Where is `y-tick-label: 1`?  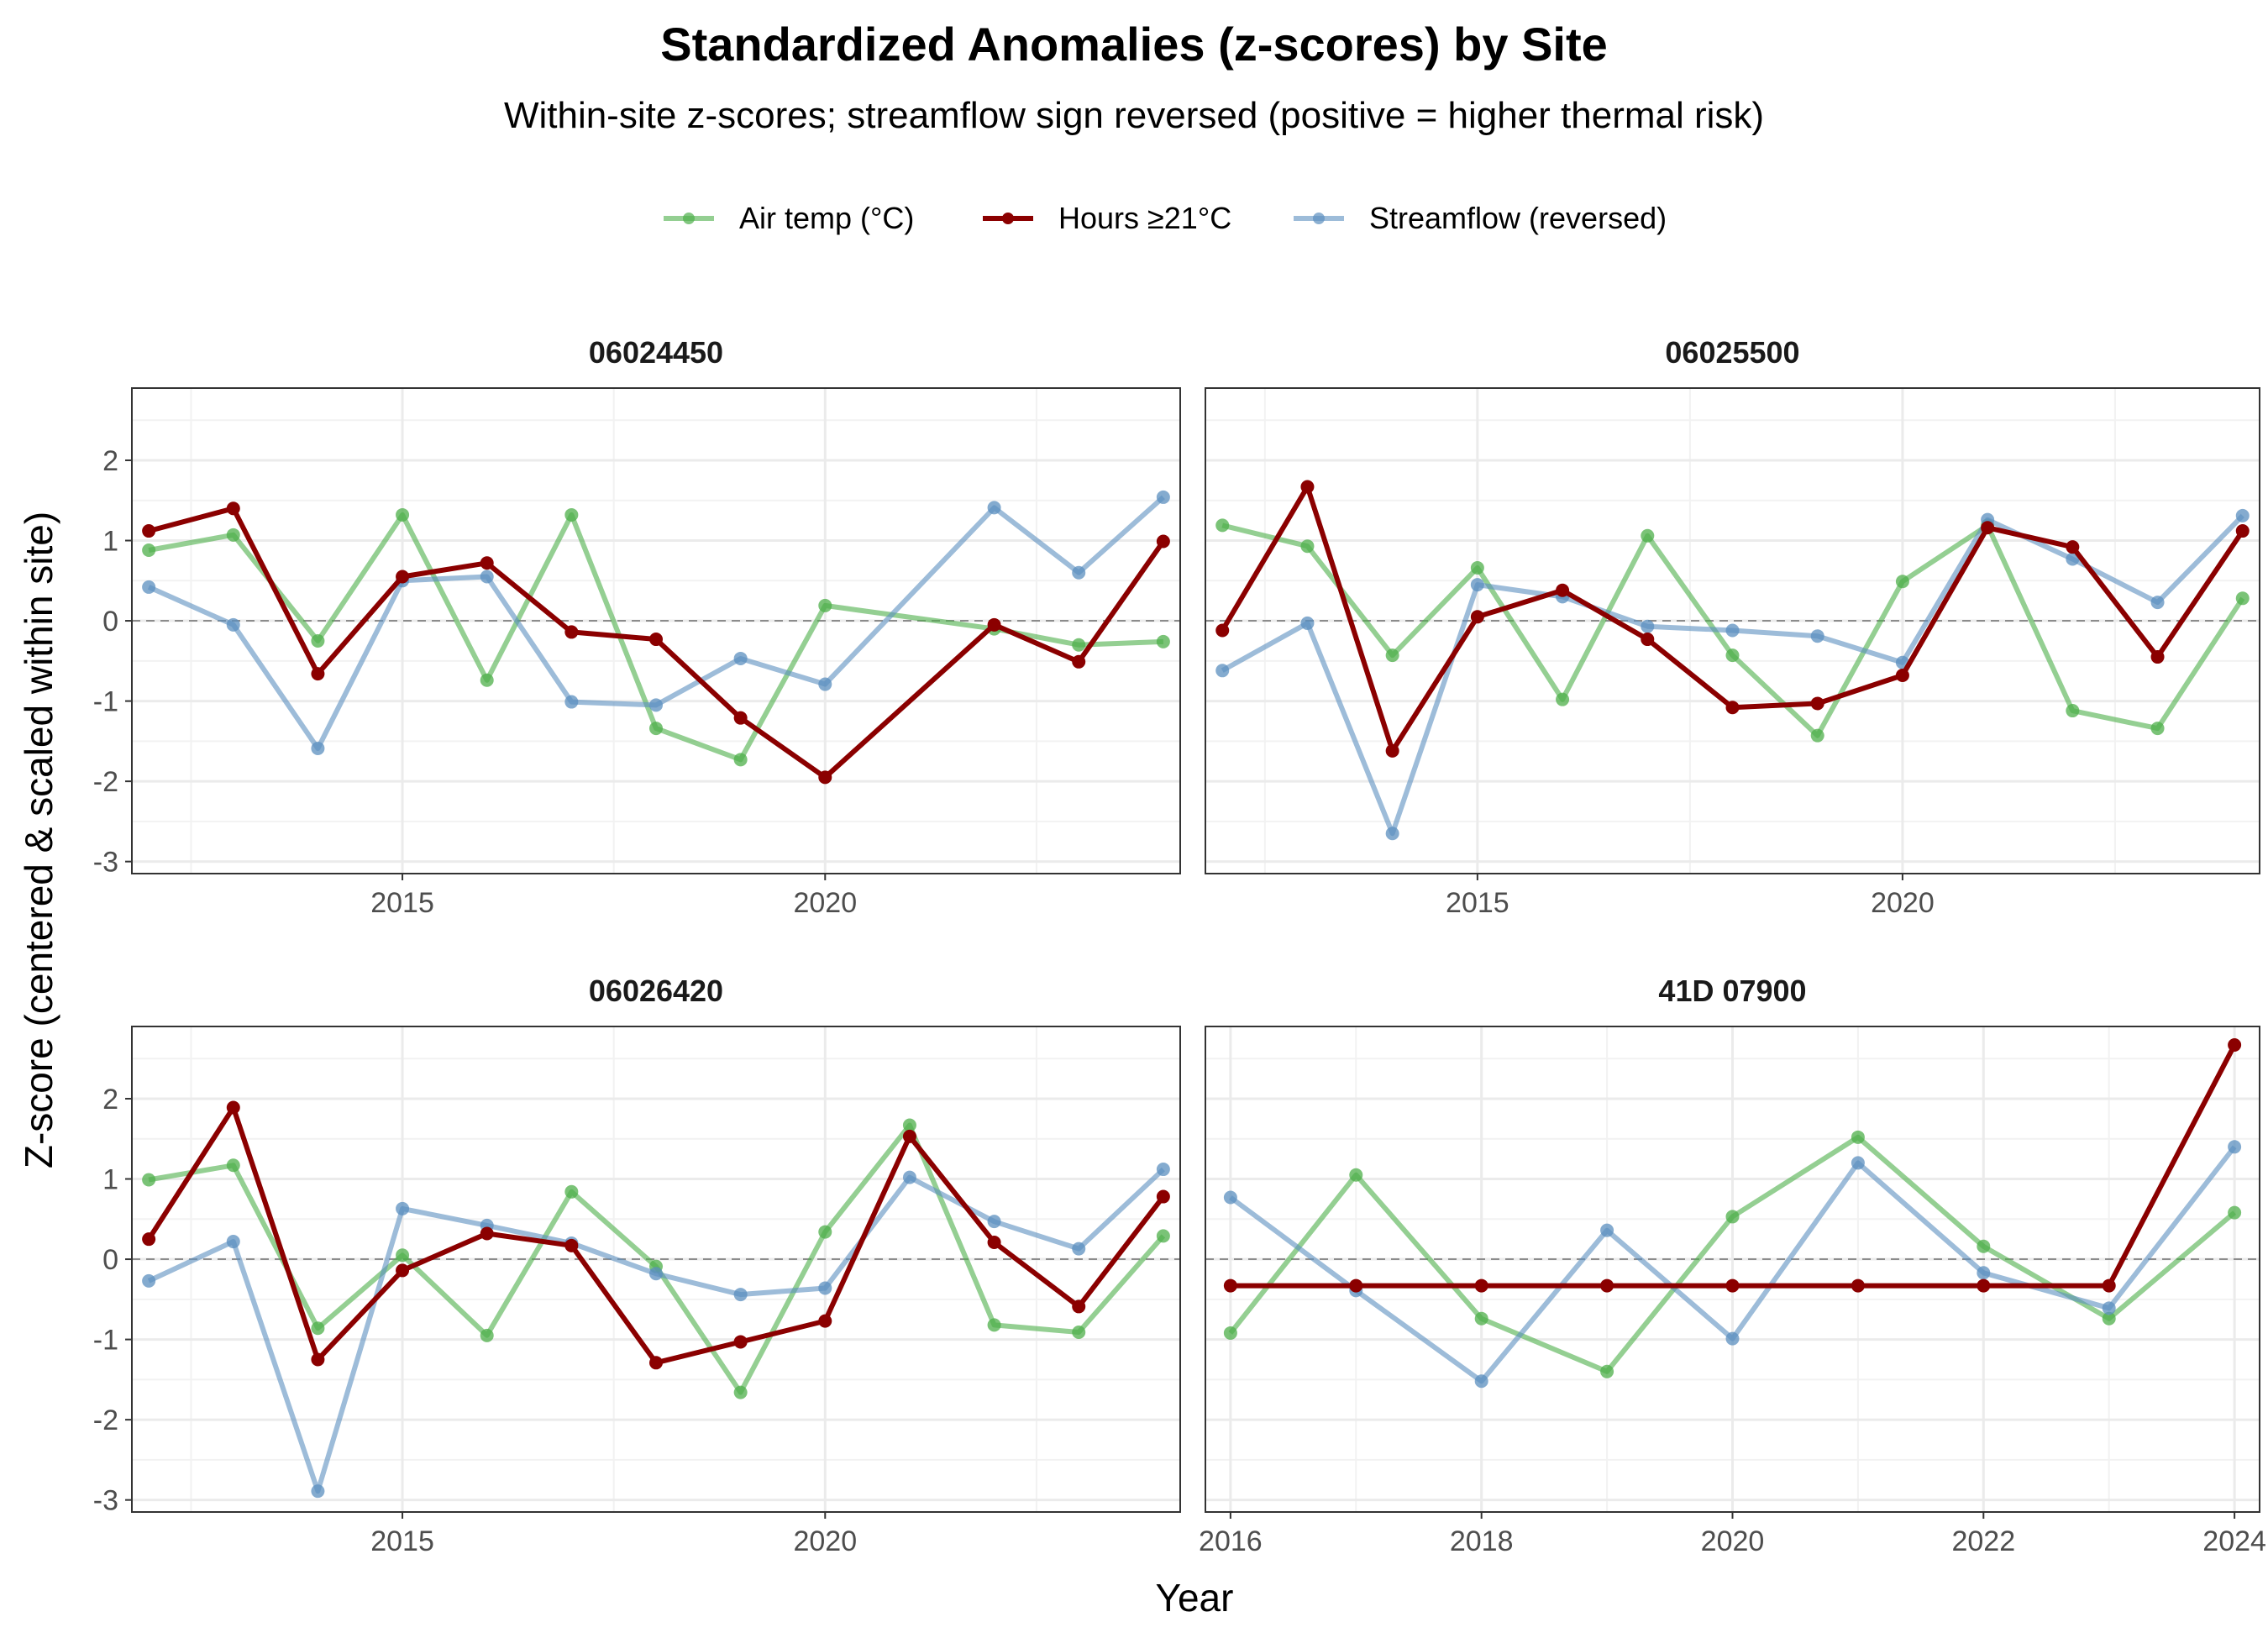
y-tick-label: 1 is located at coordinates (110, 542).